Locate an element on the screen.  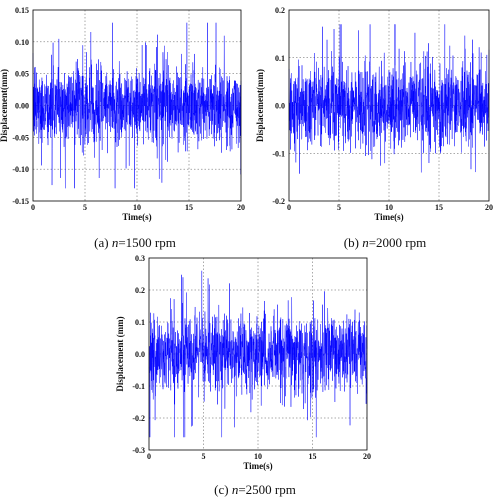
panel-caption: (b) n=2000 rpm is located at coordinates (385, 242).